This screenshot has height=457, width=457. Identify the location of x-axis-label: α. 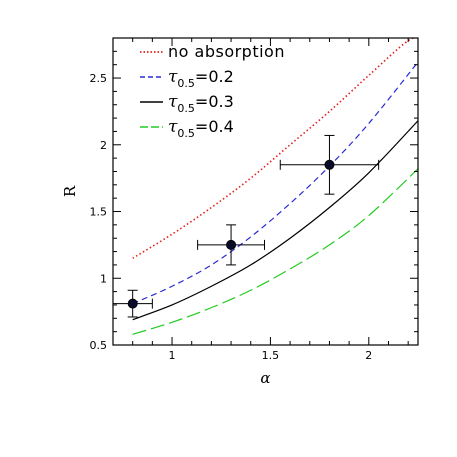
(265, 378).